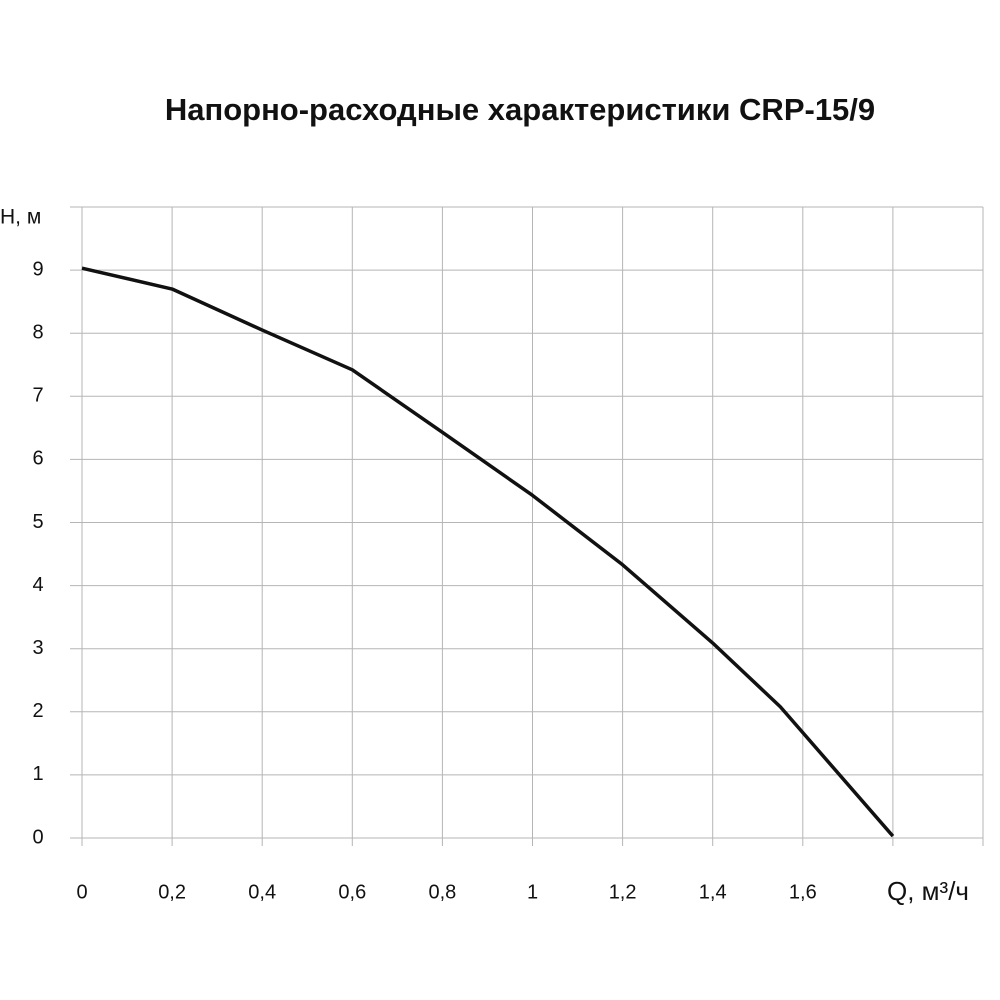 Image resolution: width=1000 pixels, height=1000 pixels. I want to click on y-tick-label: 7, so click(37, 396).